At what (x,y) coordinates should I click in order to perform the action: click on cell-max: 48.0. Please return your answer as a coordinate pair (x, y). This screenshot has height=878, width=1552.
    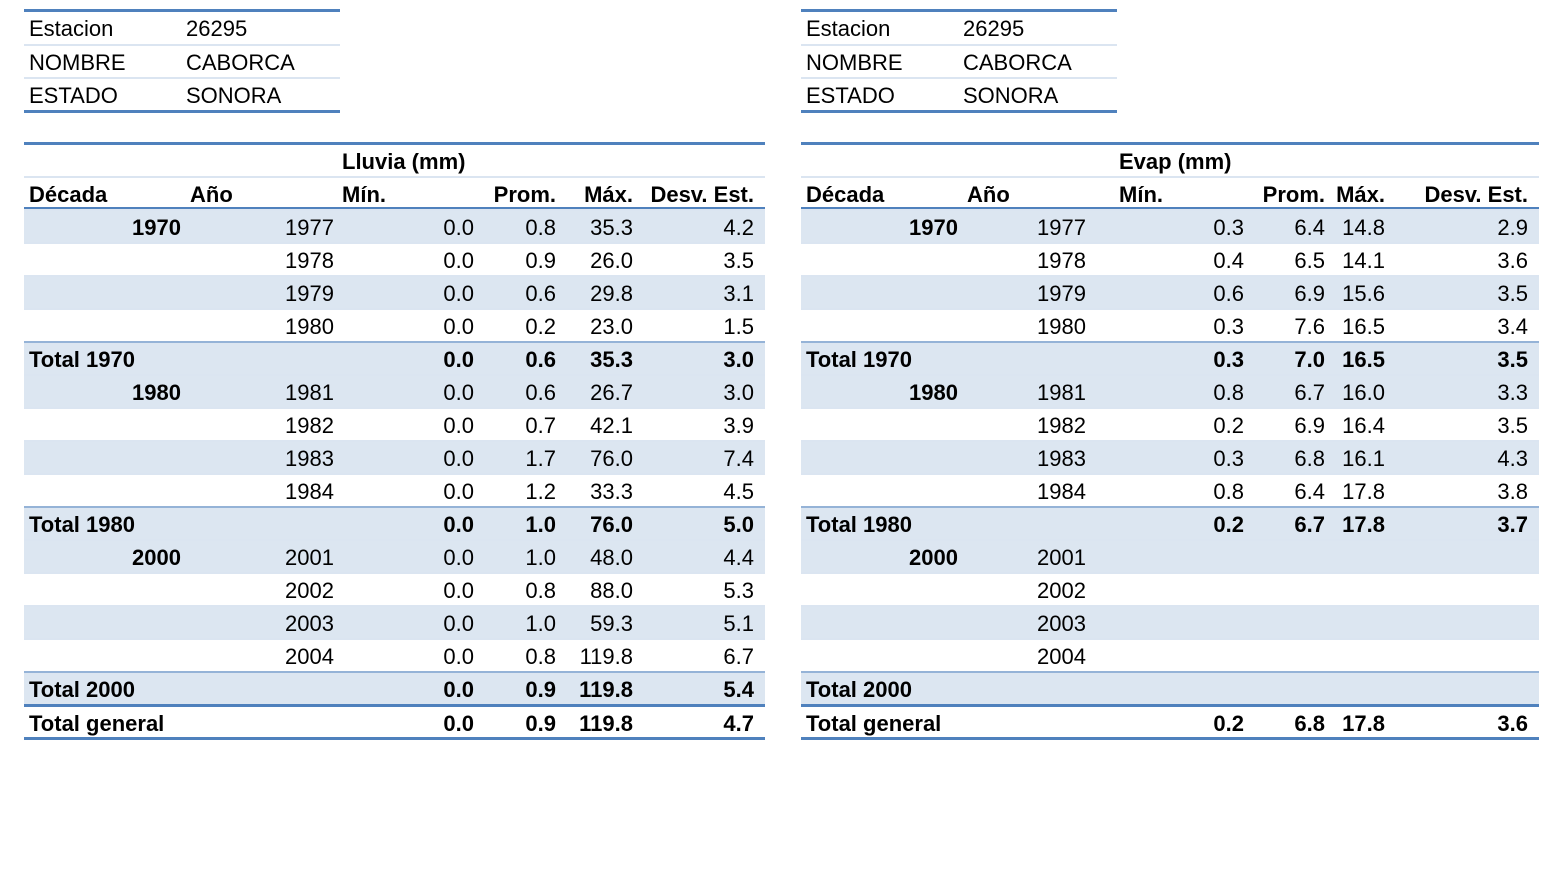
    Looking at the image, I should click on (611, 557).